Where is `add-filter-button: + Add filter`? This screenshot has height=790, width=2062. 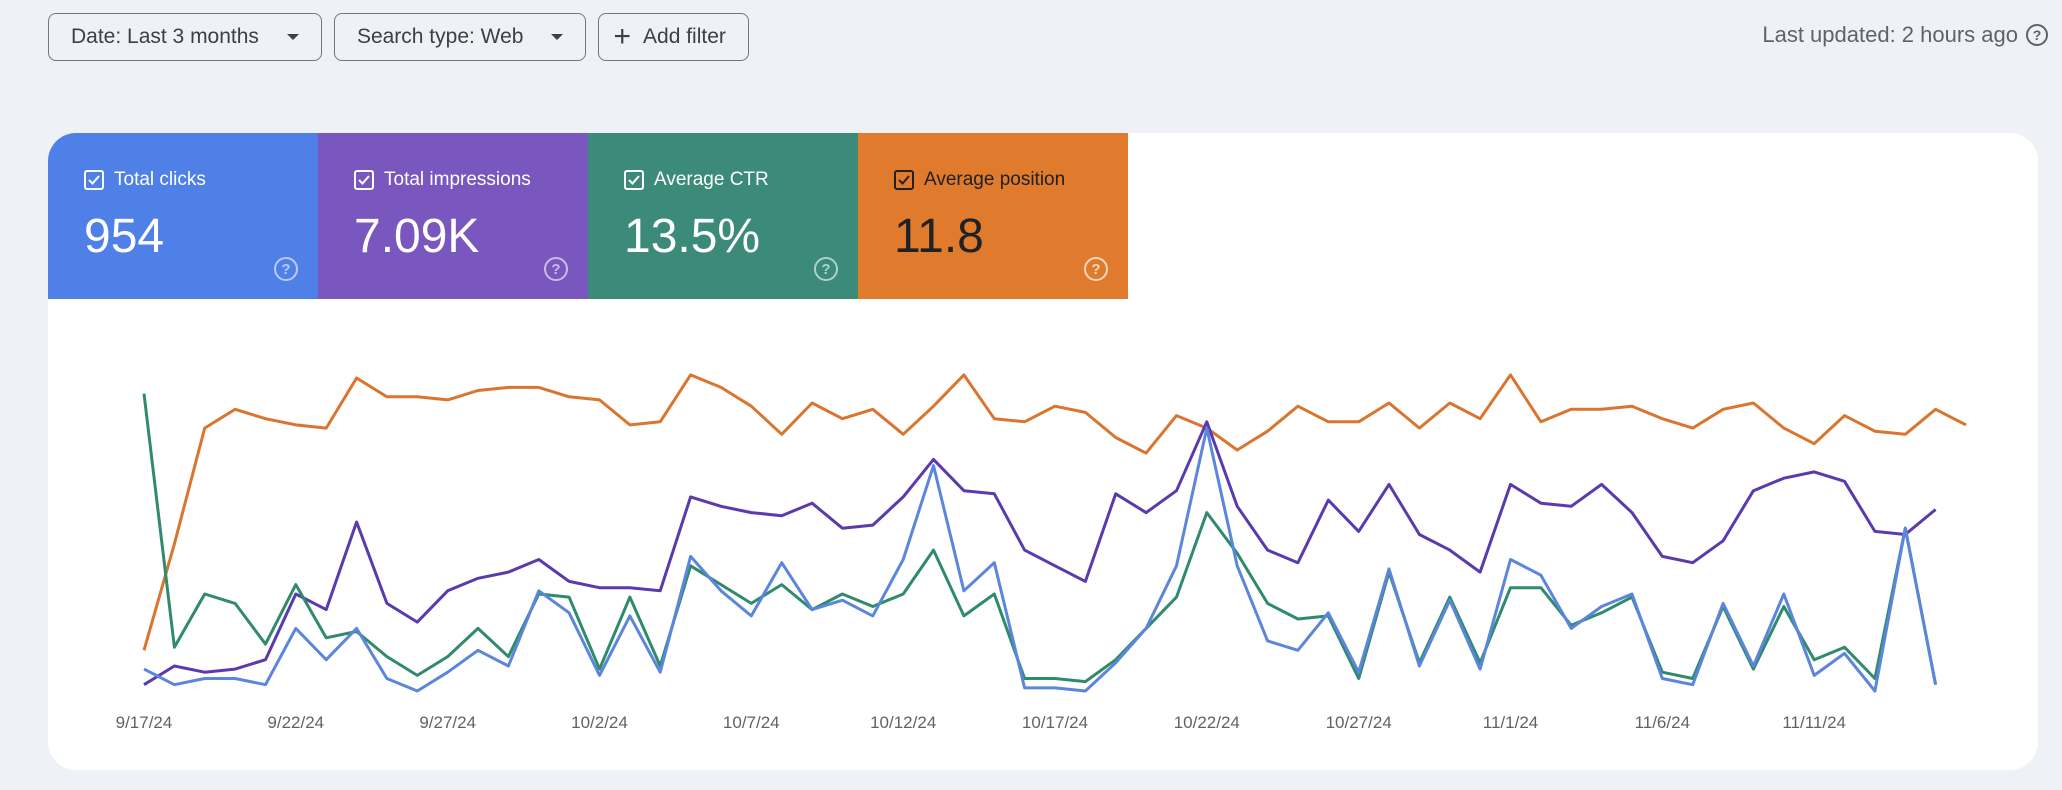 add-filter-button: + Add filter is located at coordinates (673, 37).